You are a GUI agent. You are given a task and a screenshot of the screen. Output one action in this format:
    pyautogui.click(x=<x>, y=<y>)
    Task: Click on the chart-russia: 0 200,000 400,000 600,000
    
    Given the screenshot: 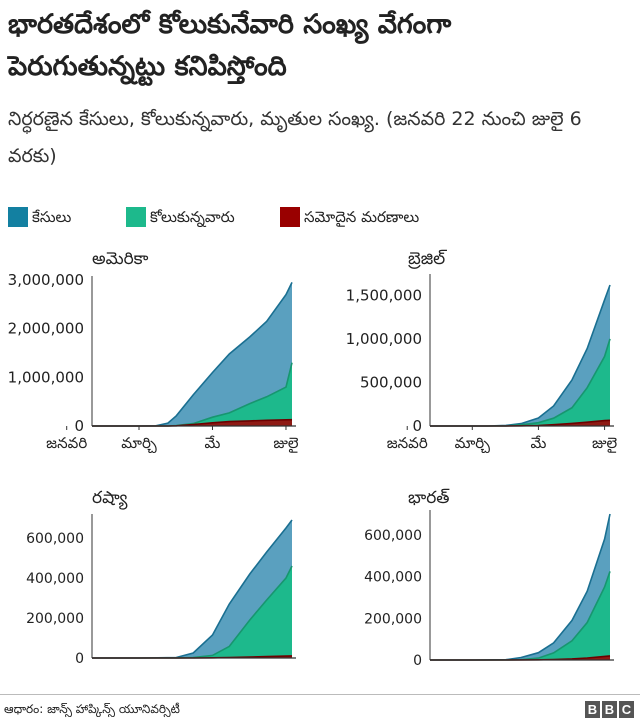 What is the action you would take?
    pyautogui.click(x=161, y=590)
    